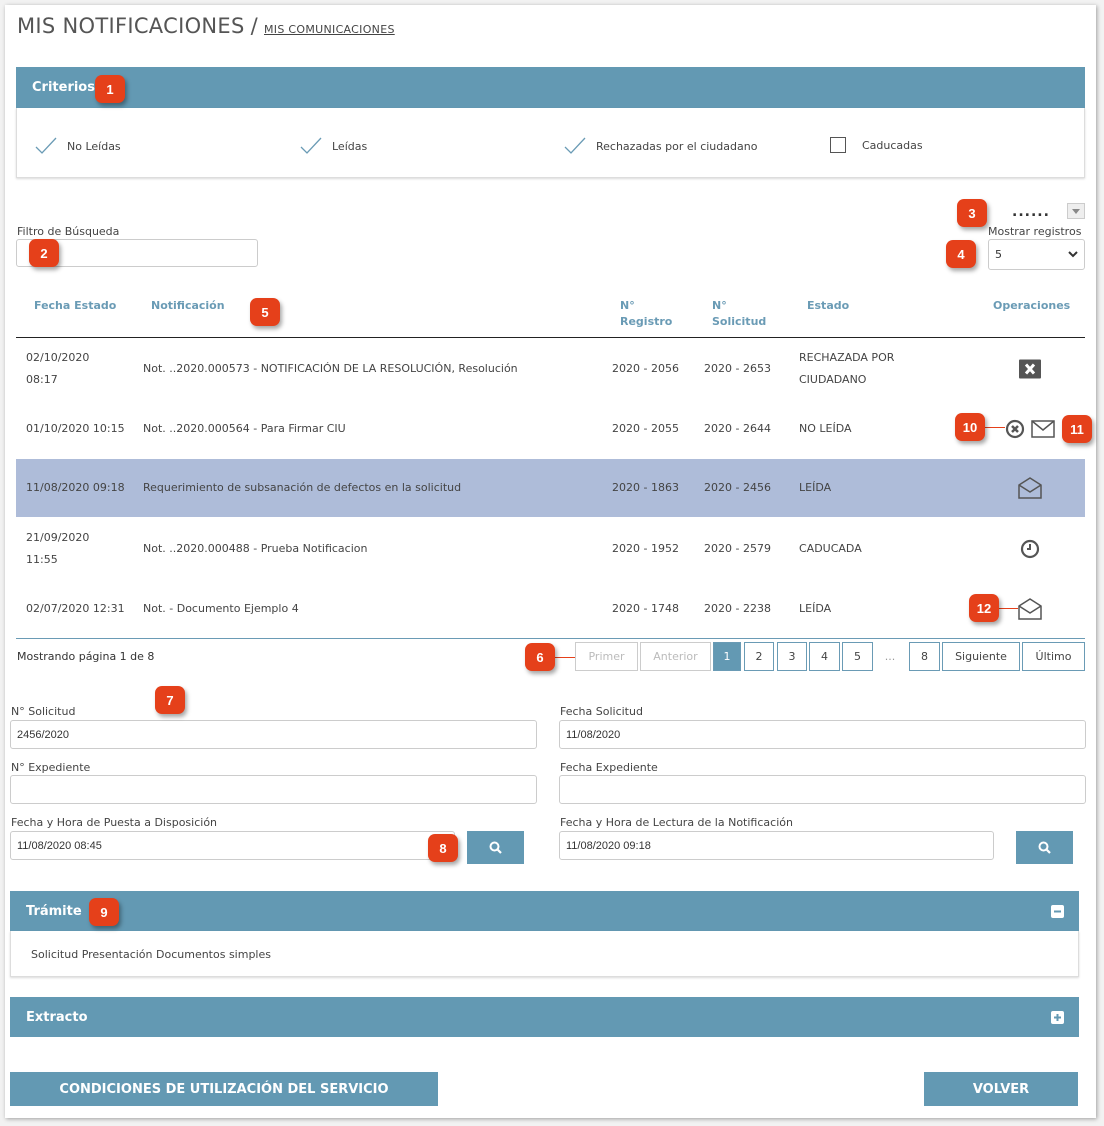  I want to click on fecha-cell: 02/10/2020 08:17, so click(58, 368).